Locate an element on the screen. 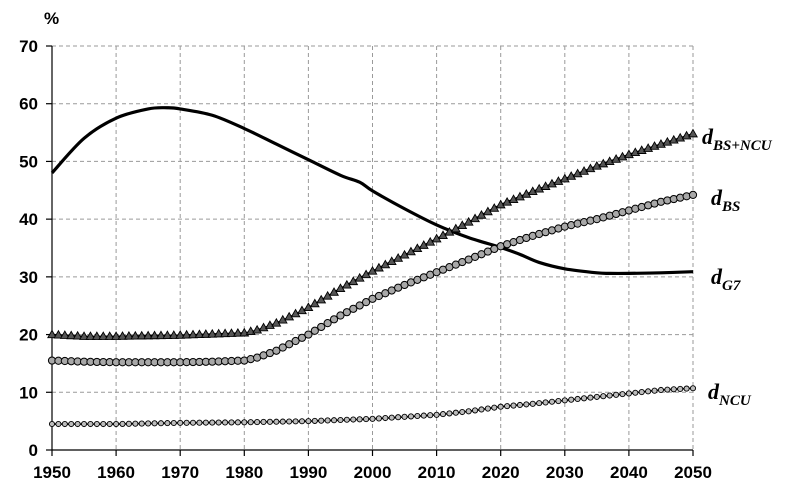  x-tick-label: 2010 is located at coordinates (437, 472).